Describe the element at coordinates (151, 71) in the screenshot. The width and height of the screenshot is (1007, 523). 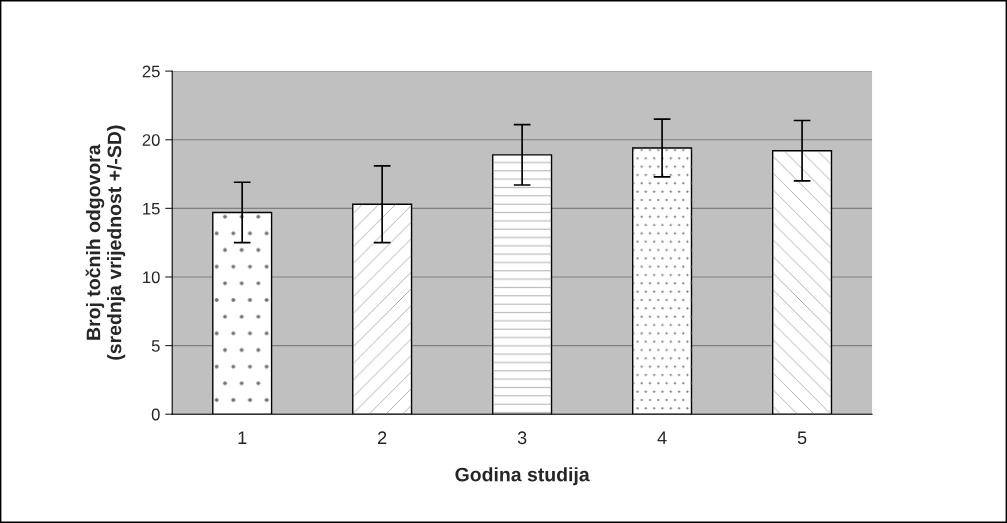
I see `y-tick-label: 25` at that location.